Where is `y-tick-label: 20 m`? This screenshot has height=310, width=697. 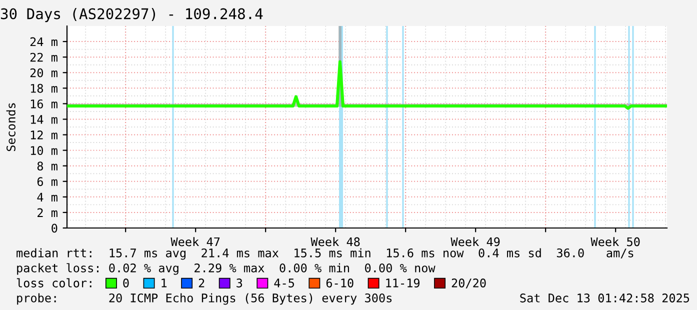 y-tick-label: 20 m is located at coordinates (44, 73).